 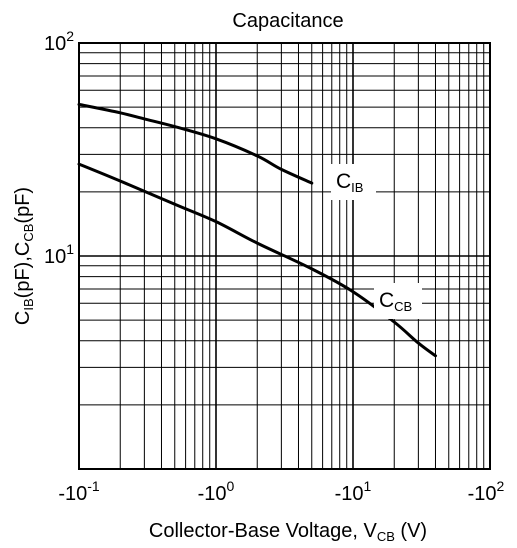 I want to click on x-tick-label: -100, so click(x=216, y=491).